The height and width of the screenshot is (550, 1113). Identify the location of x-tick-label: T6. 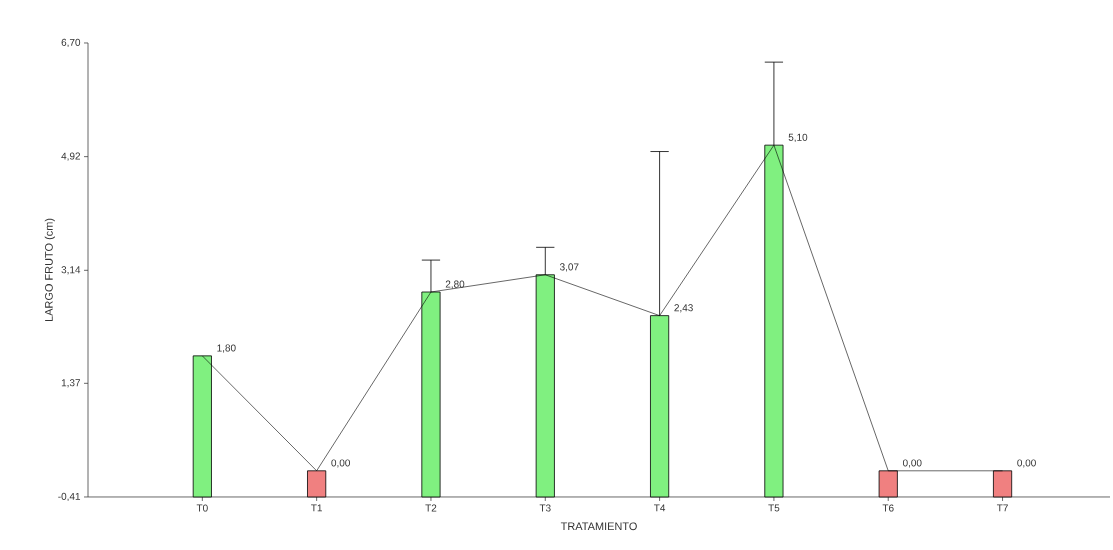
(888, 508).